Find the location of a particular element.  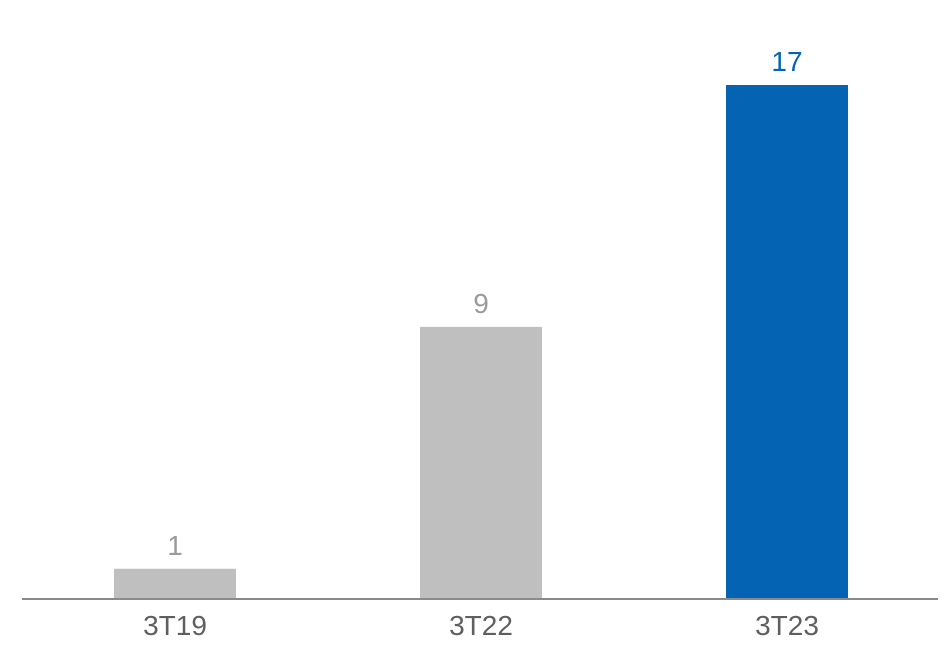

bar-3T23 is located at coordinates (787, 342).